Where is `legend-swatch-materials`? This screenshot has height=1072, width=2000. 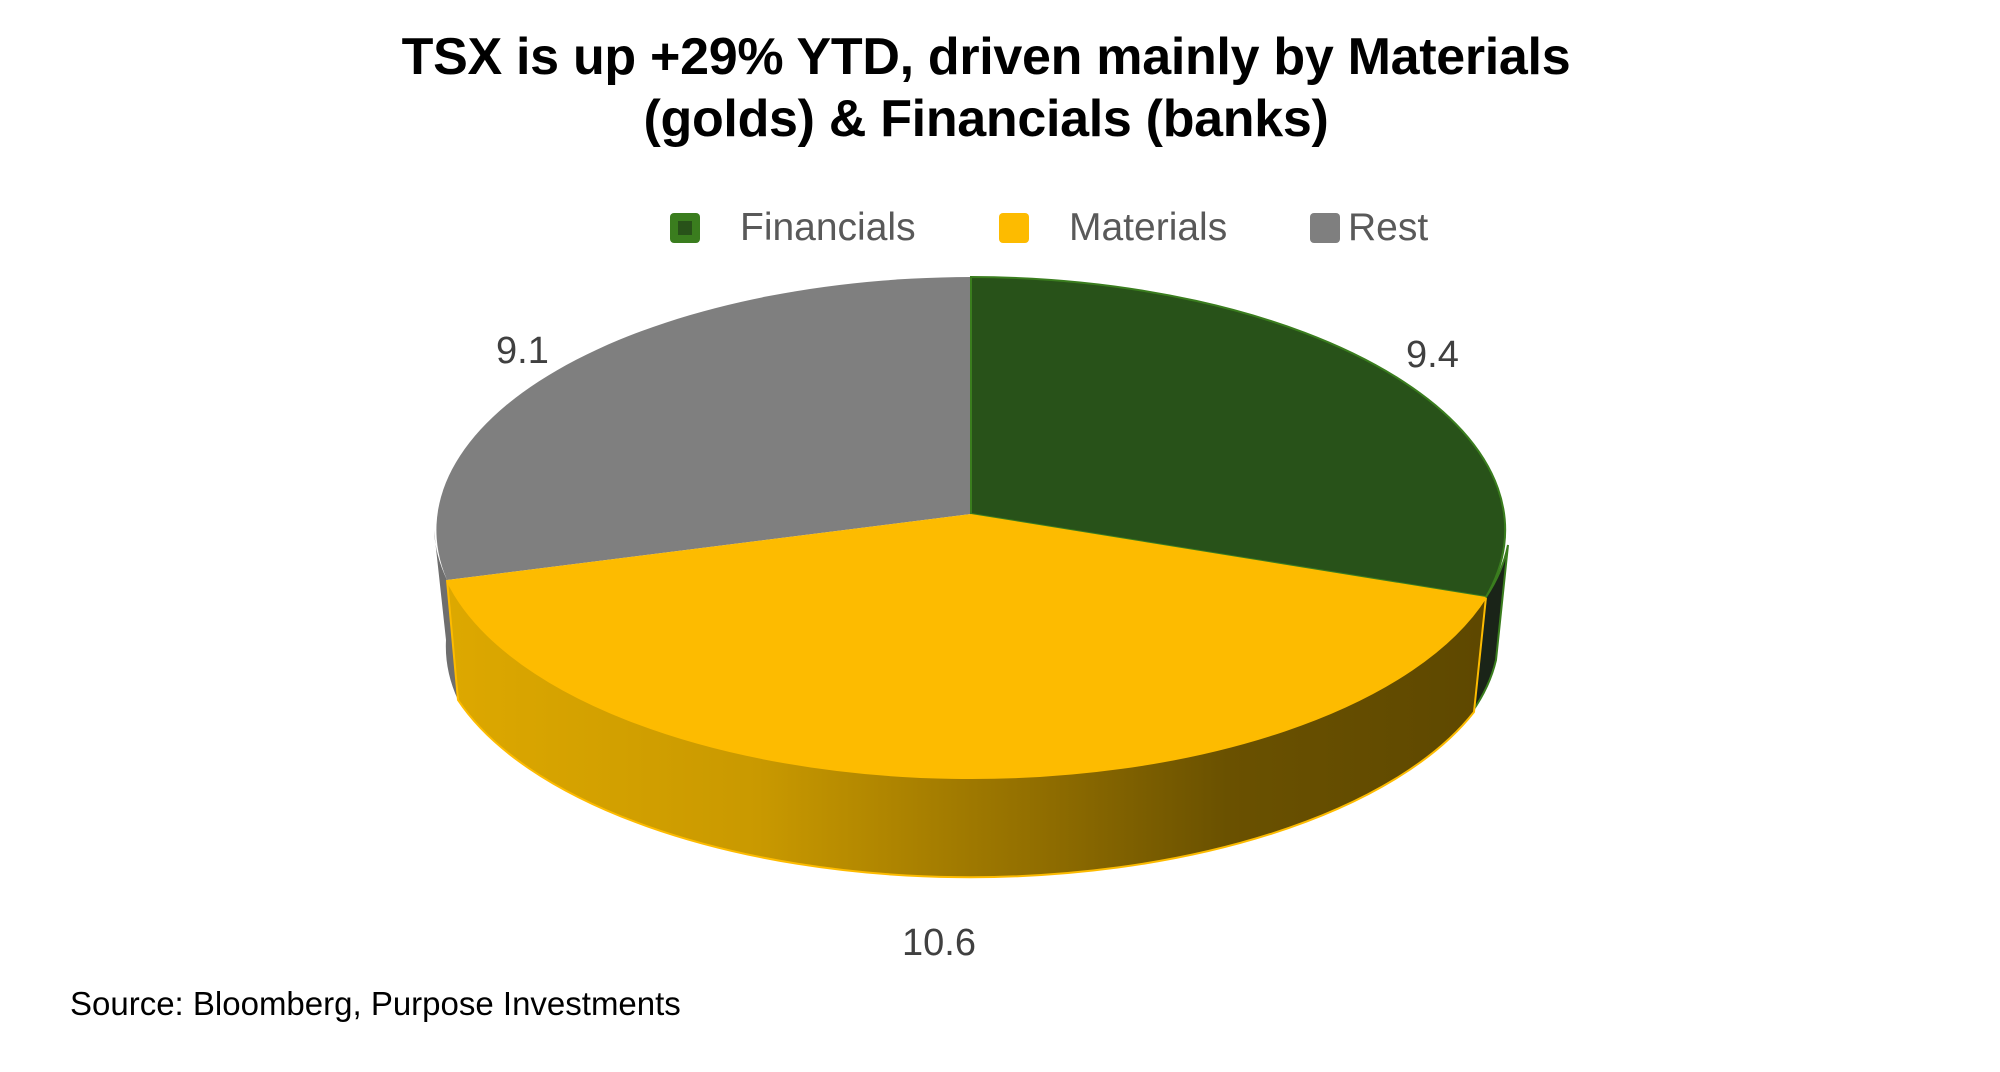 legend-swatch-materials is located at coordinates (1014, 228).